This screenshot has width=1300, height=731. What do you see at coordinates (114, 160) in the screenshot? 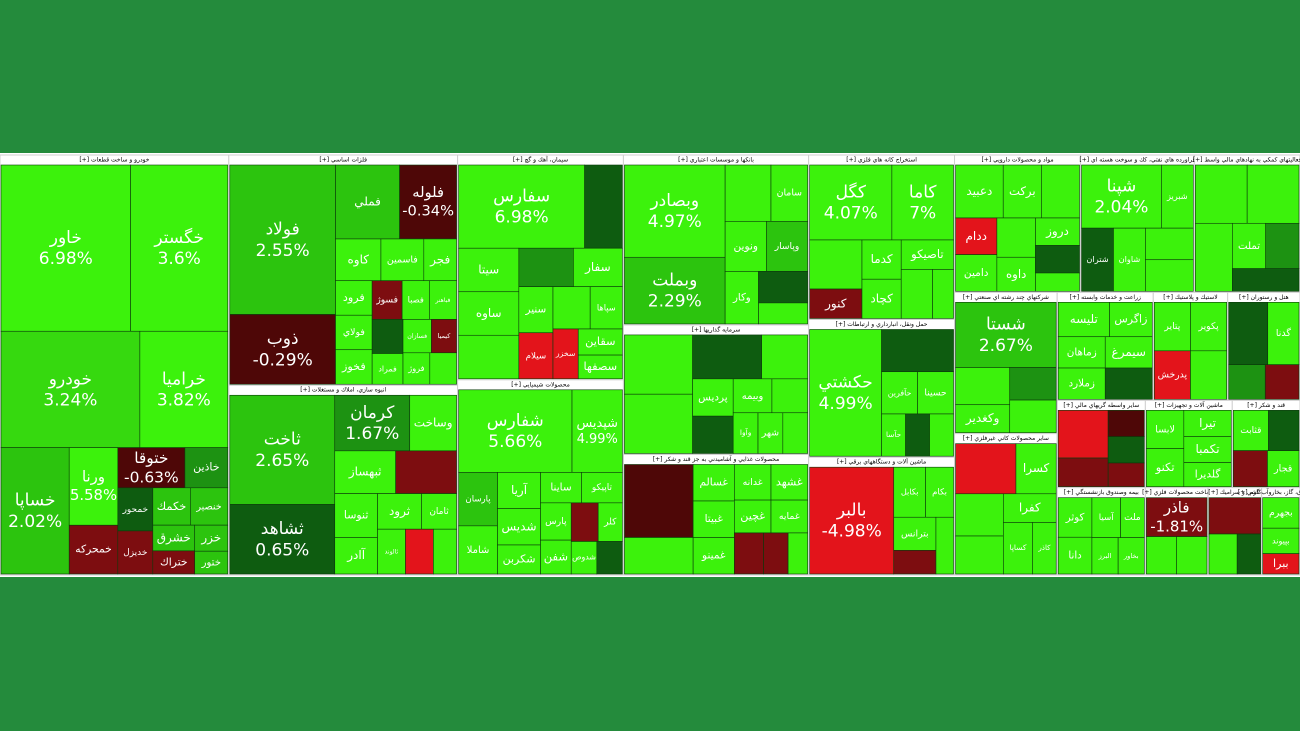
I see `sector-header: خودرو و ساخت قطعات [+]` at bounding box center [114, 160].